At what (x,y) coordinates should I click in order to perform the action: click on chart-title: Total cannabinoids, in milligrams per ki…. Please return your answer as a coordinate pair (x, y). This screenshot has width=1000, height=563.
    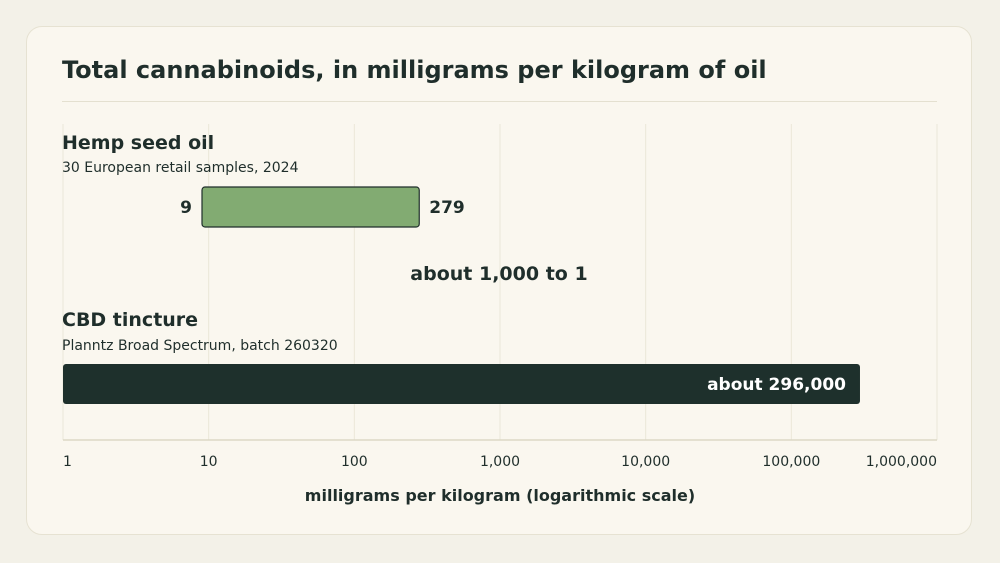
    Looking at the image, I should click on (414, 70).